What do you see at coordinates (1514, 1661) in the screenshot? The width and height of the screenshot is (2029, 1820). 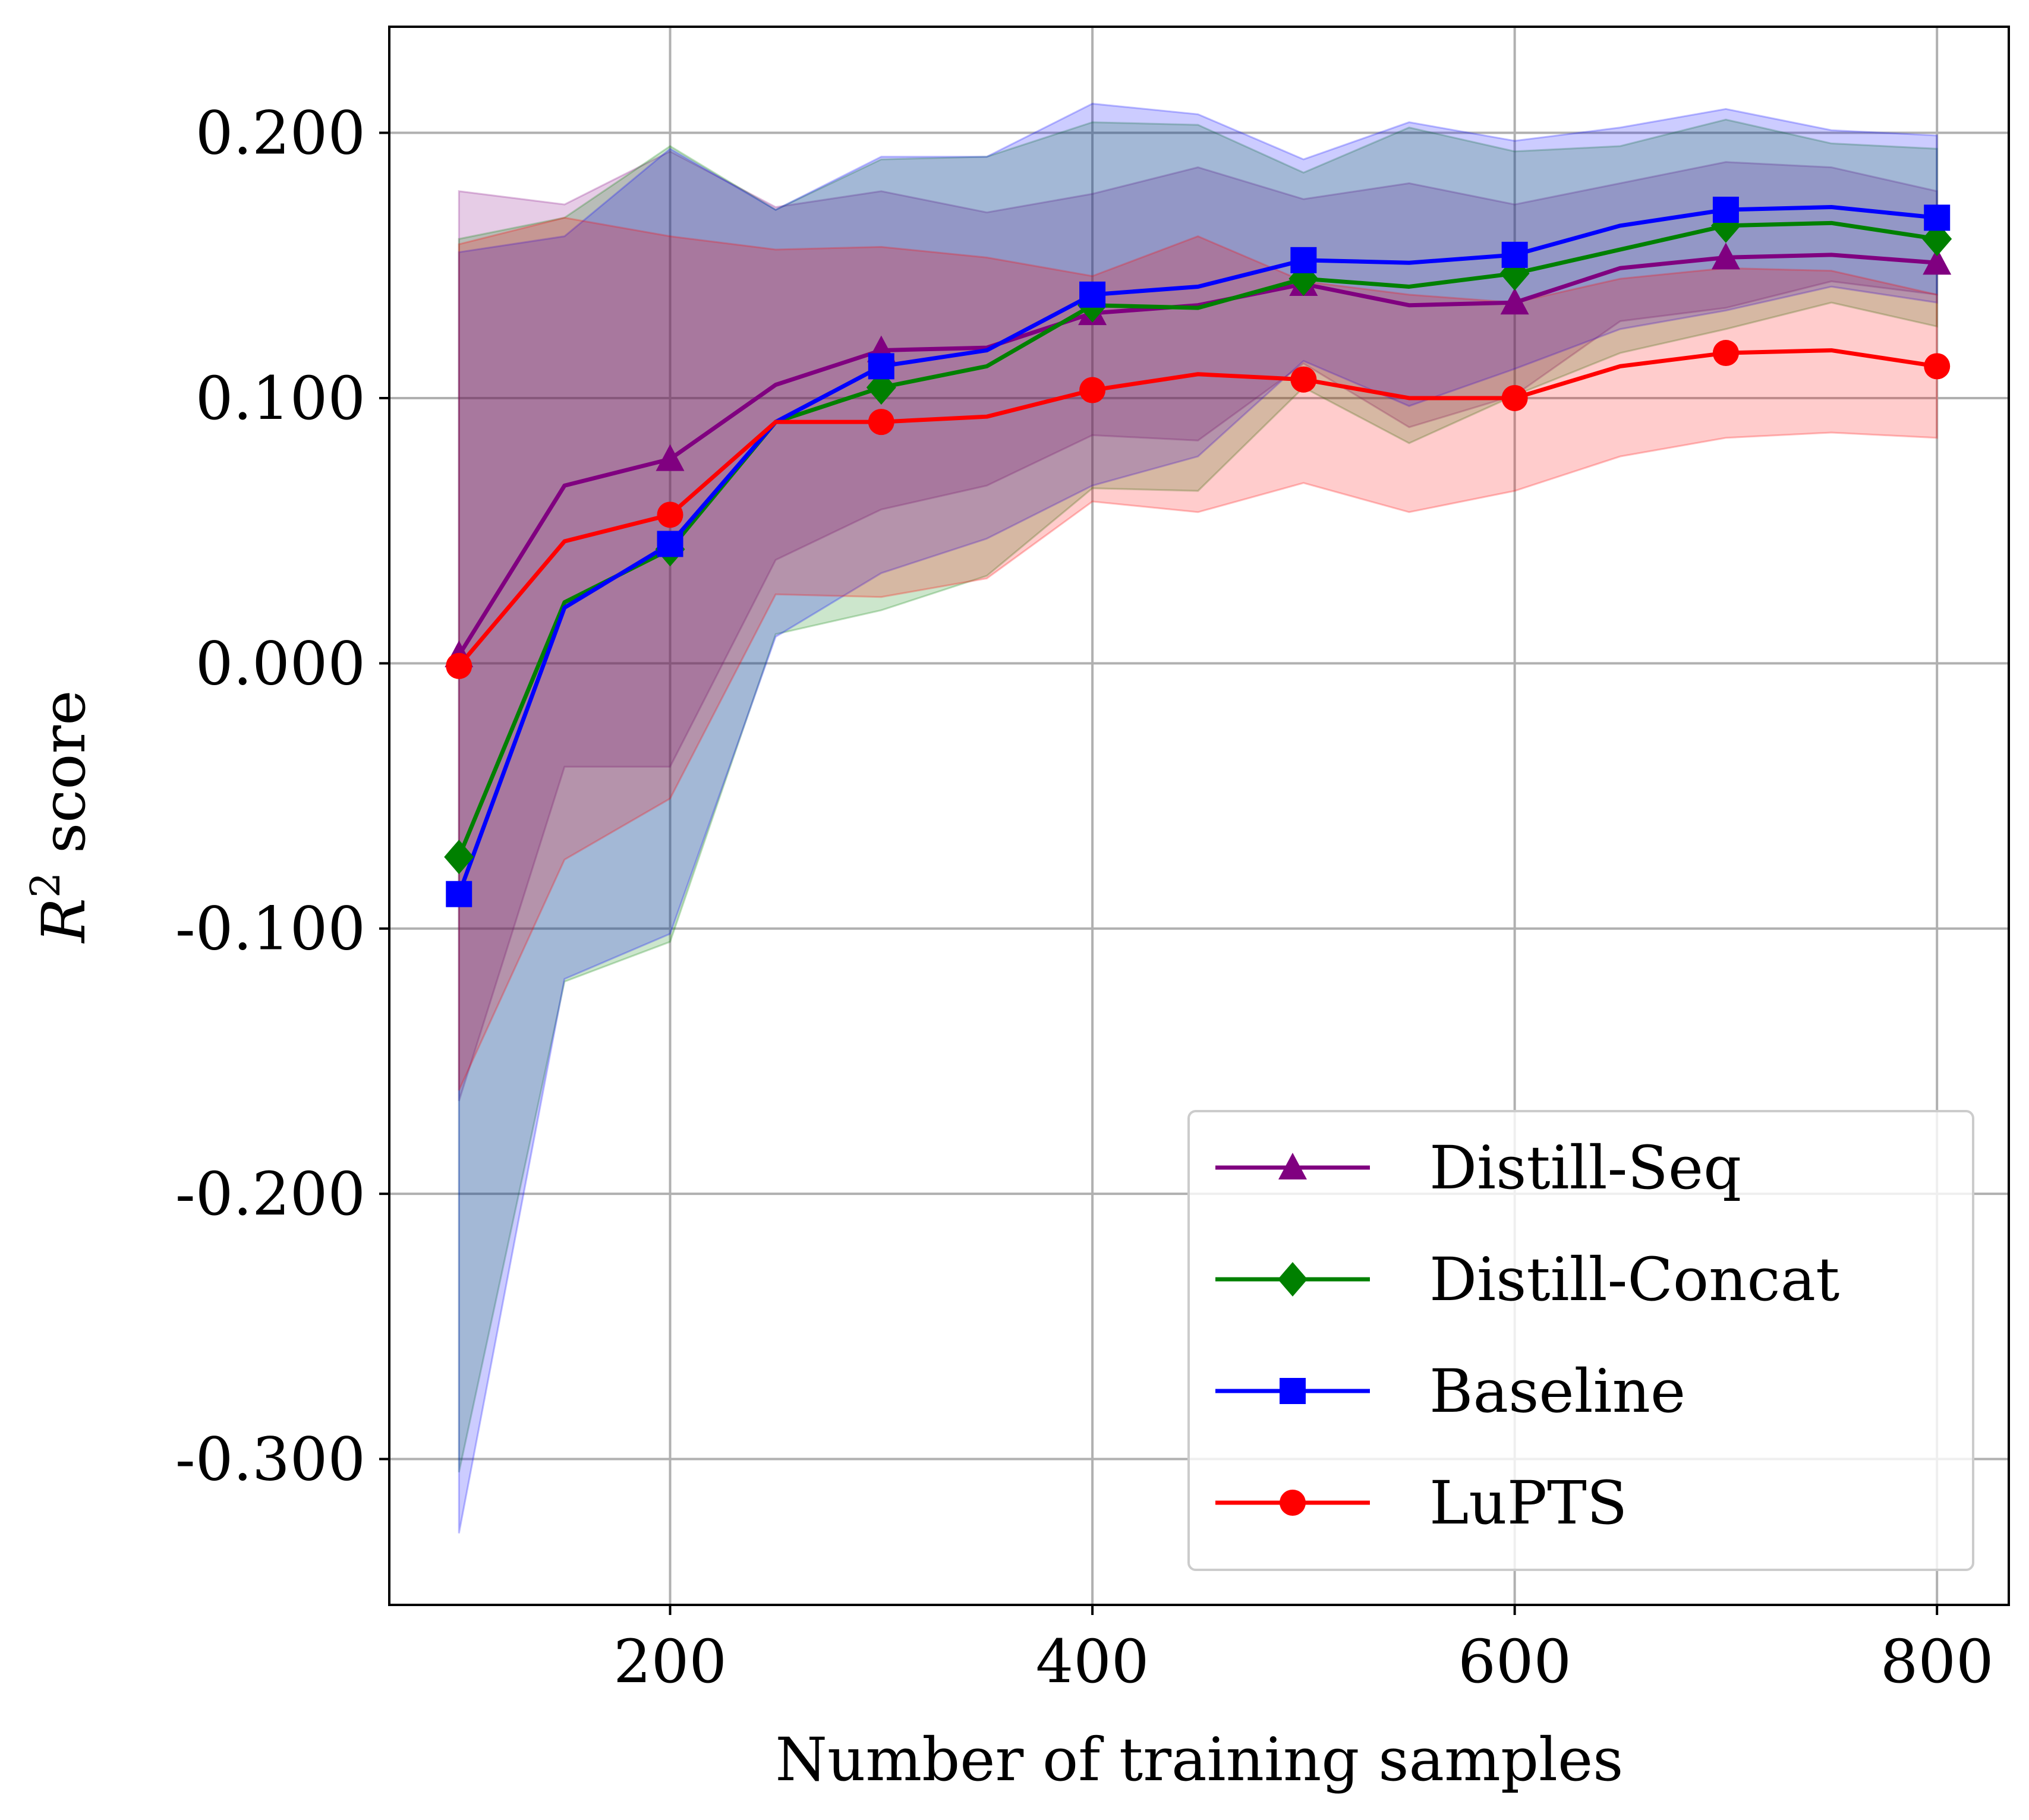 I see `x-tick-label: 600` at bounding box center [1514, 1661].